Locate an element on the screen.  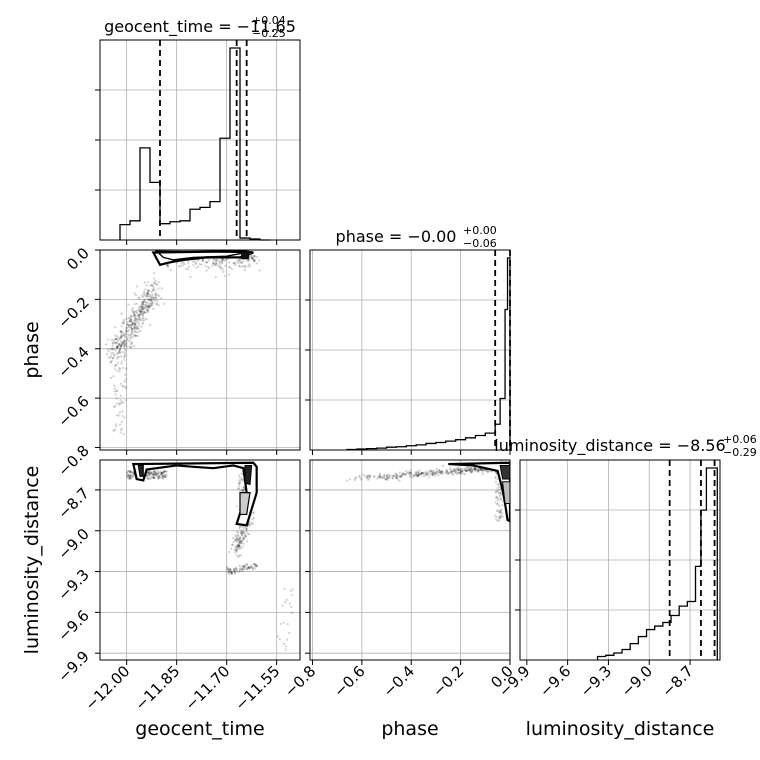
scatter-geocent-time-luminosity-distance-contour is located at coordinates (140, 470).